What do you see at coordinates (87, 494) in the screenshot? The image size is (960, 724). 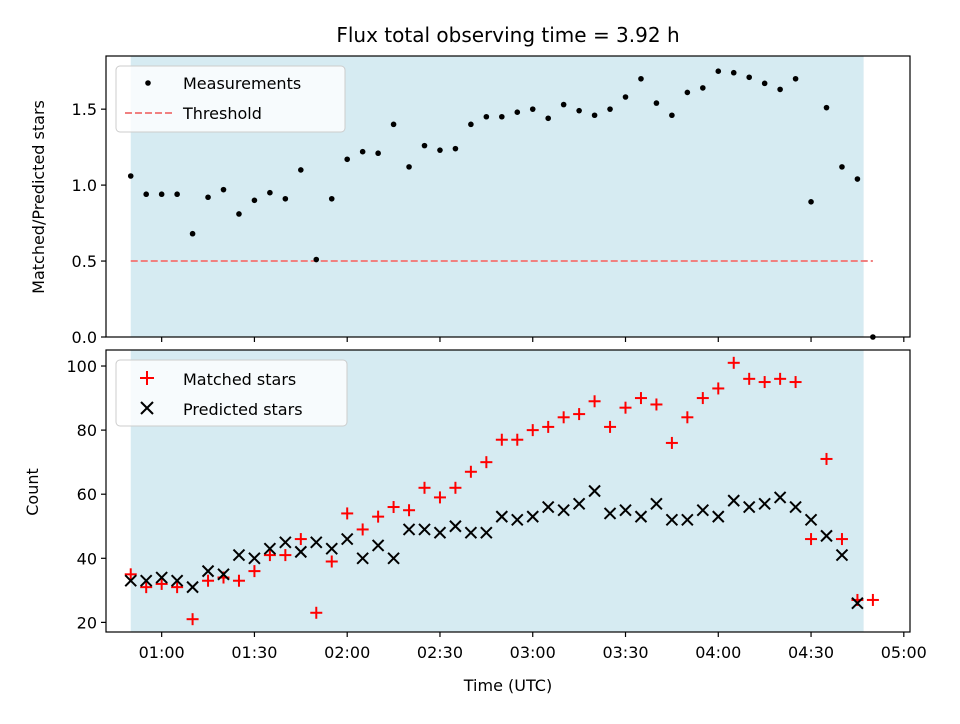 I see `bottom-y-tick-label: 60` at bounding box center [87, 494].